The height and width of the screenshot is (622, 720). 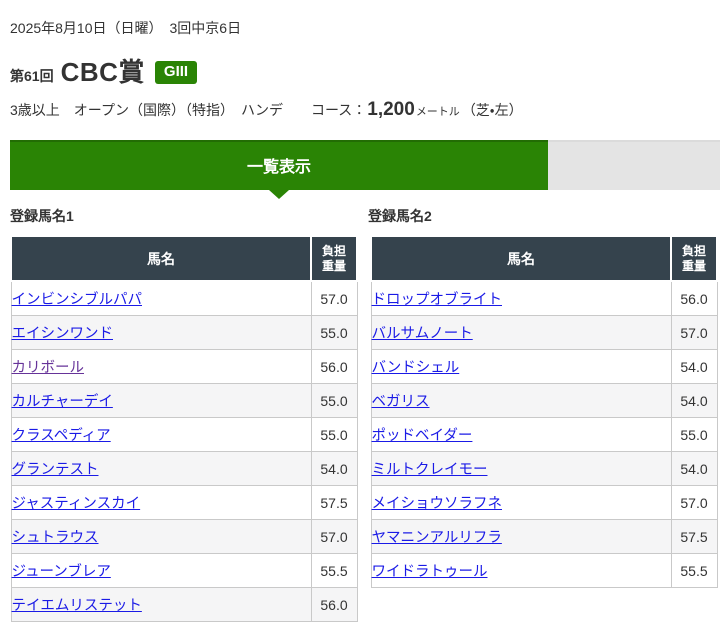 I want to click on race-number: 第61回, so click(x=32, y=76).